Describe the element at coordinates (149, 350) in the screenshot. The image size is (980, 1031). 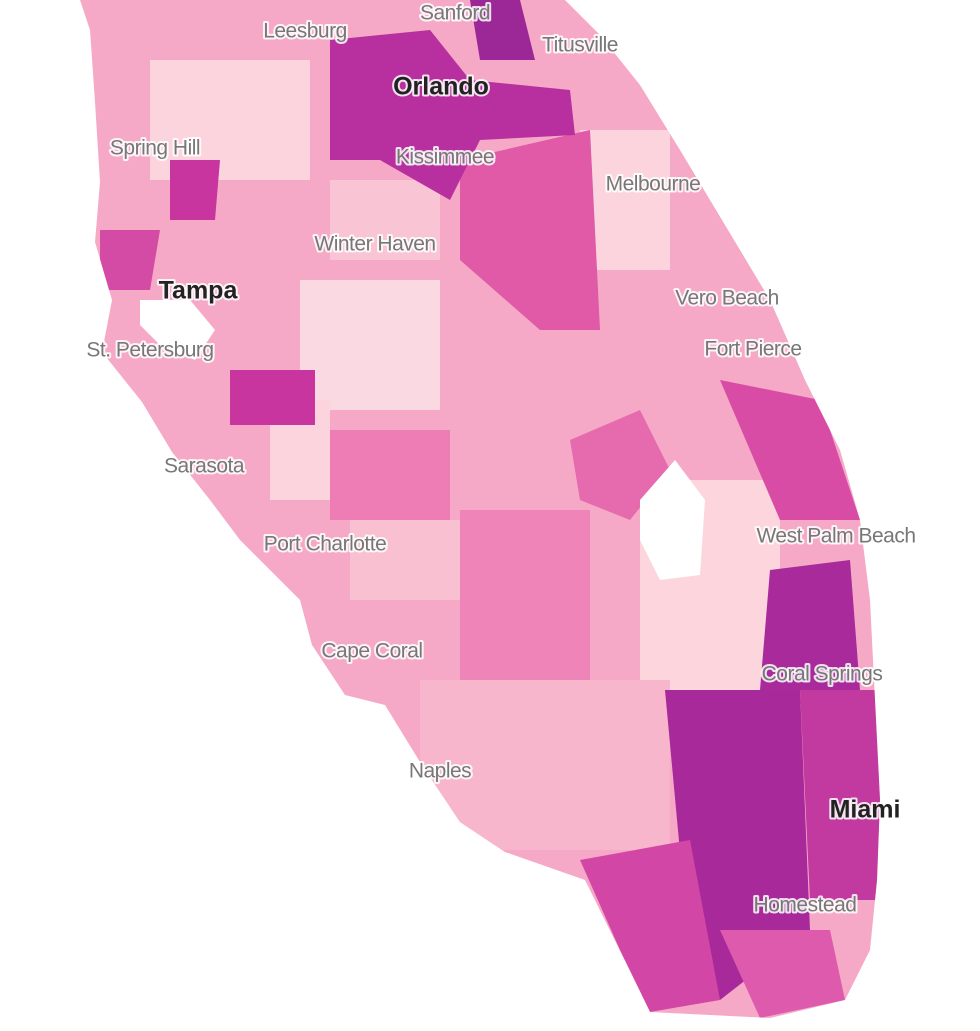
I see `city-label: St. Petersburg` at that location.